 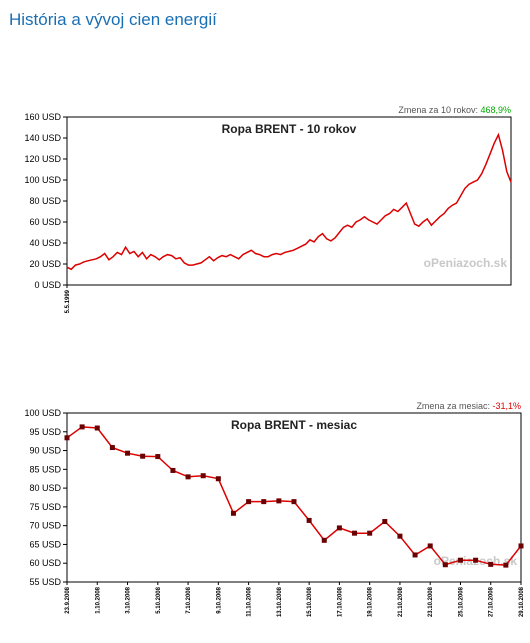 What do you see at coordinates (45, 264) in the screenshot?
I see `y-tick-label: 20 USD` at bounding box center [45, 264].